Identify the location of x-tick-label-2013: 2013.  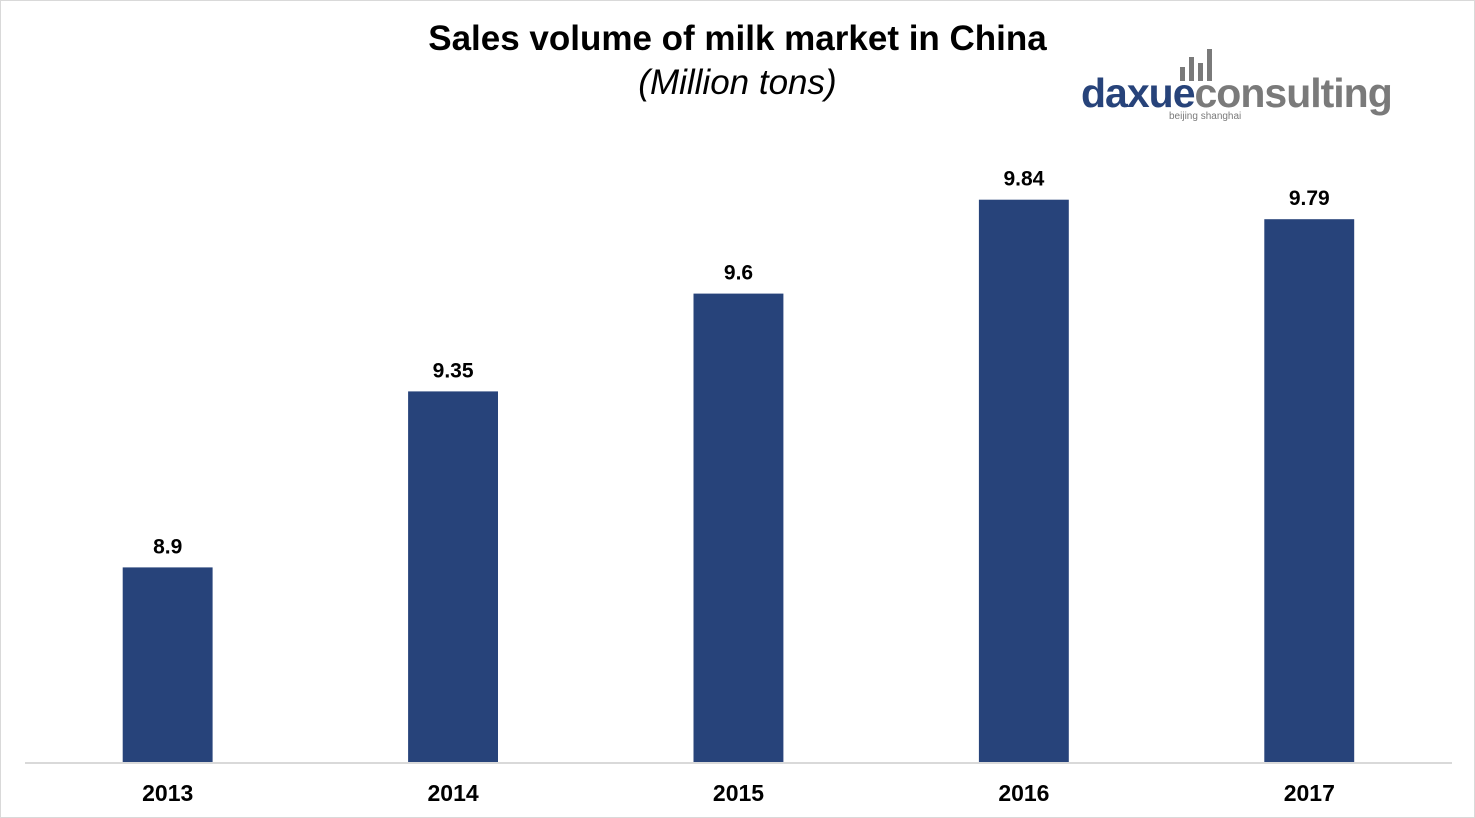
(167, 793).